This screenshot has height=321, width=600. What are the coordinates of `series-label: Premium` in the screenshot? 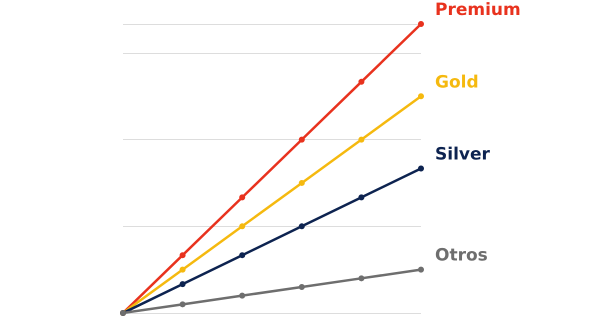 It's located at (478, 10).